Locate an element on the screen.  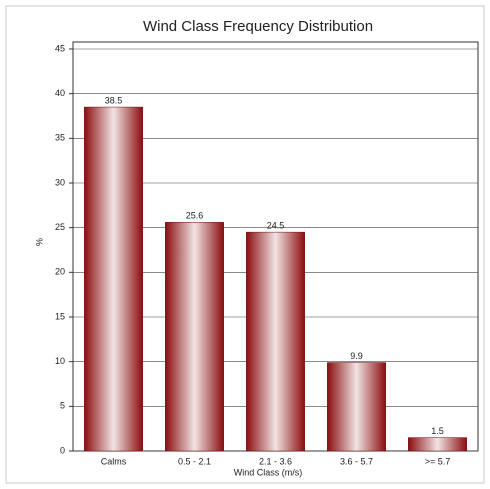
y-axis-label: % is located at coordinates (39, 242).